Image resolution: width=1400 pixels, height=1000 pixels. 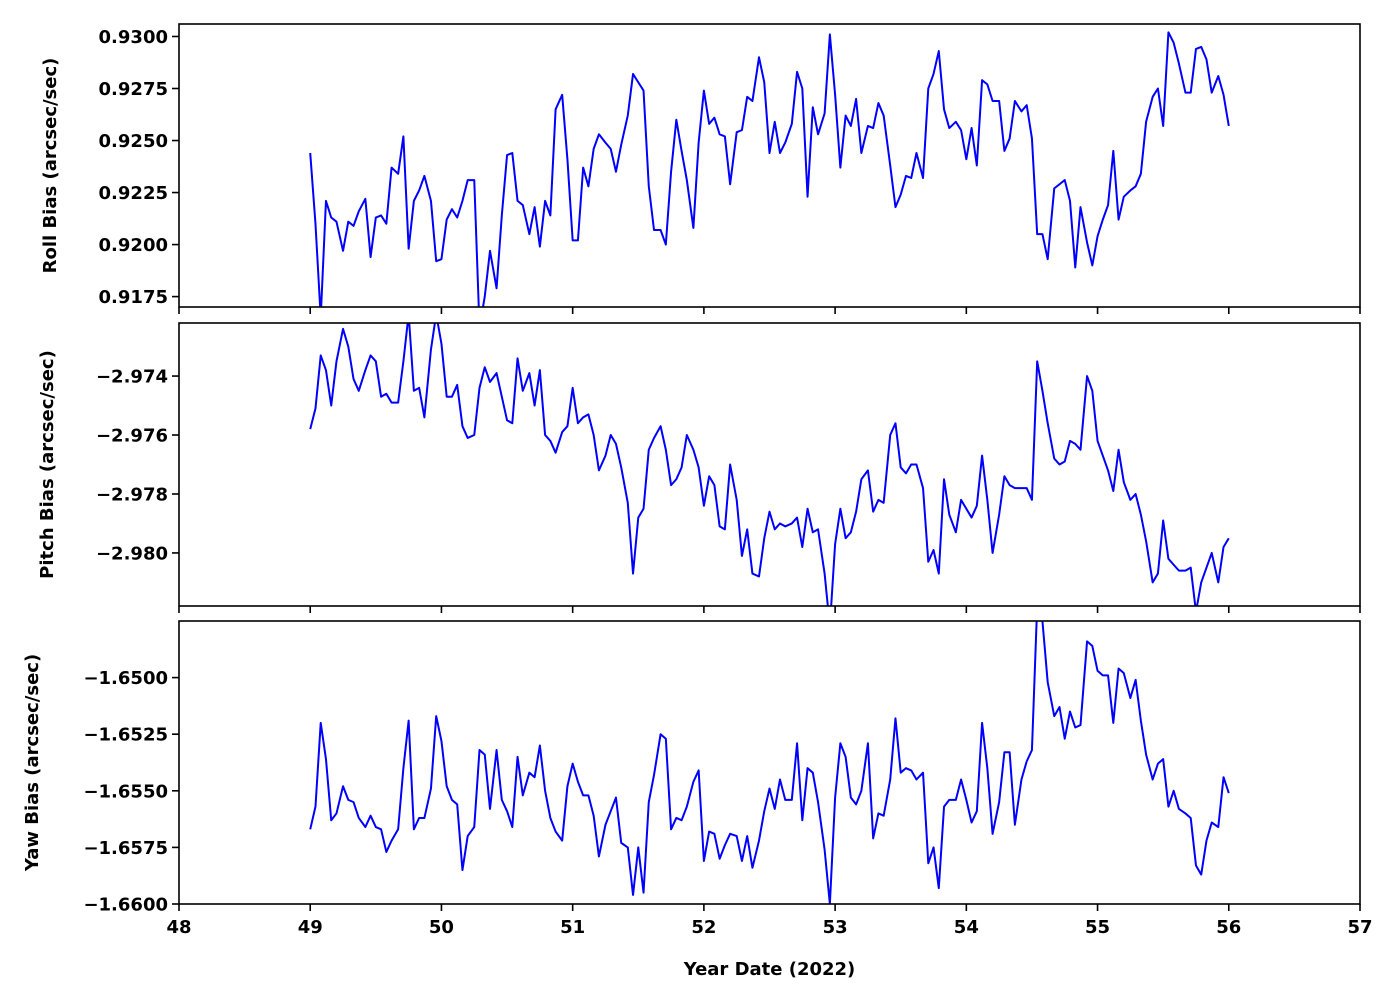 What do you see at coordinates (50, 166) in the screenshot?
I see `roll-bias-ylabel: Roll Bias (arcsec/sec)` at bounding box center [50, 166].